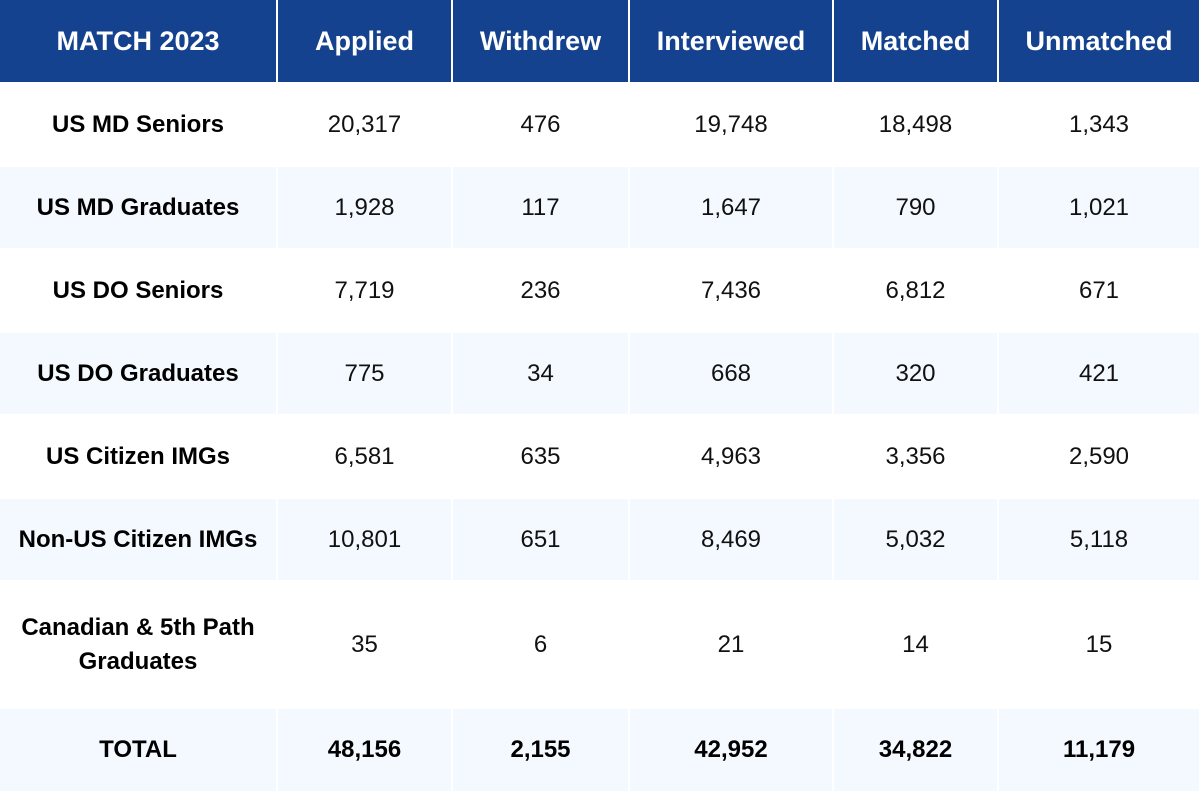  What do you see at coordinates (138, 373) in the screenshot?
I see `row-label: US DO Graduates` at bounding box center [138, 373].